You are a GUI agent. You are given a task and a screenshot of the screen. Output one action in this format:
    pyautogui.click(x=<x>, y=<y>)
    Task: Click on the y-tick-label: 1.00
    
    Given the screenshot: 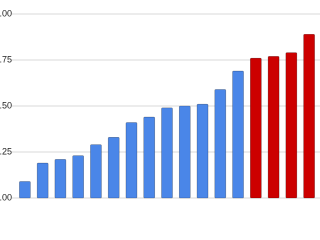 What is the action you would take?
    pyautogui.click(x=6, y=13)
    